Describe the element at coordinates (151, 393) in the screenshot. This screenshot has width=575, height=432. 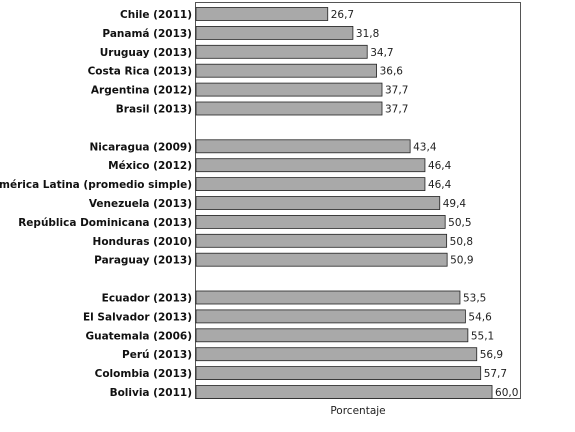
I see `category-label: Bolivia (2011)` at that location.